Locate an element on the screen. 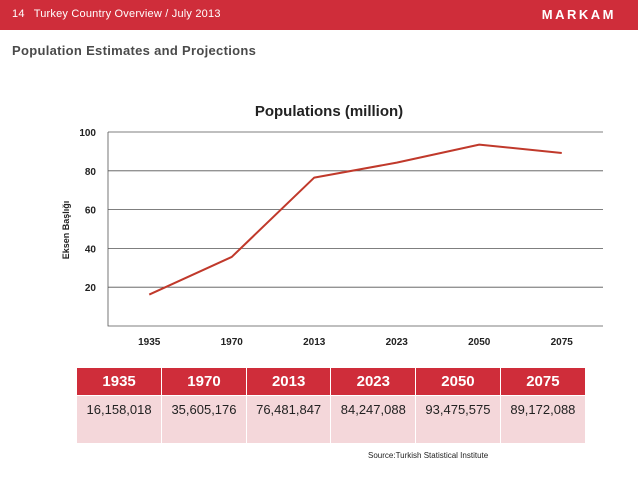  y-tick-label: 100 is located at coordinates (87, 133).